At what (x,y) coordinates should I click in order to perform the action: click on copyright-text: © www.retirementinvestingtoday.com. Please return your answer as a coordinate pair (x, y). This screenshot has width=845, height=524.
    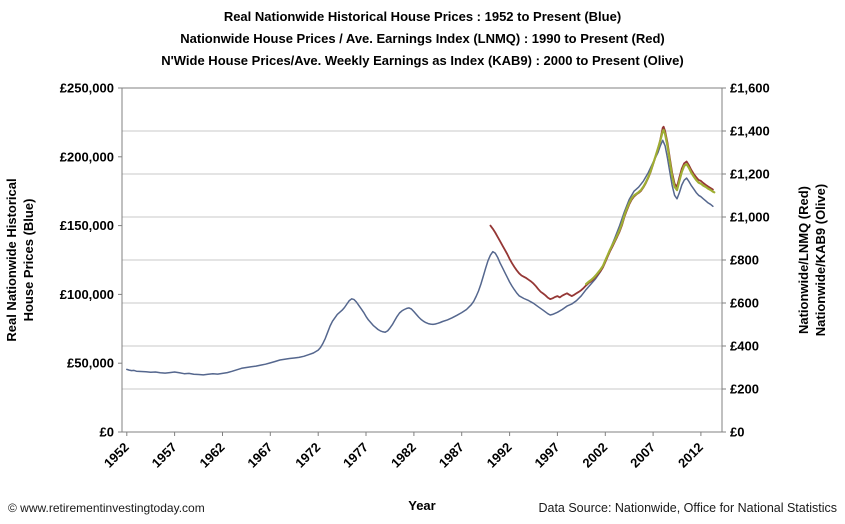
    Looking at the image, I should click on (106, 508).